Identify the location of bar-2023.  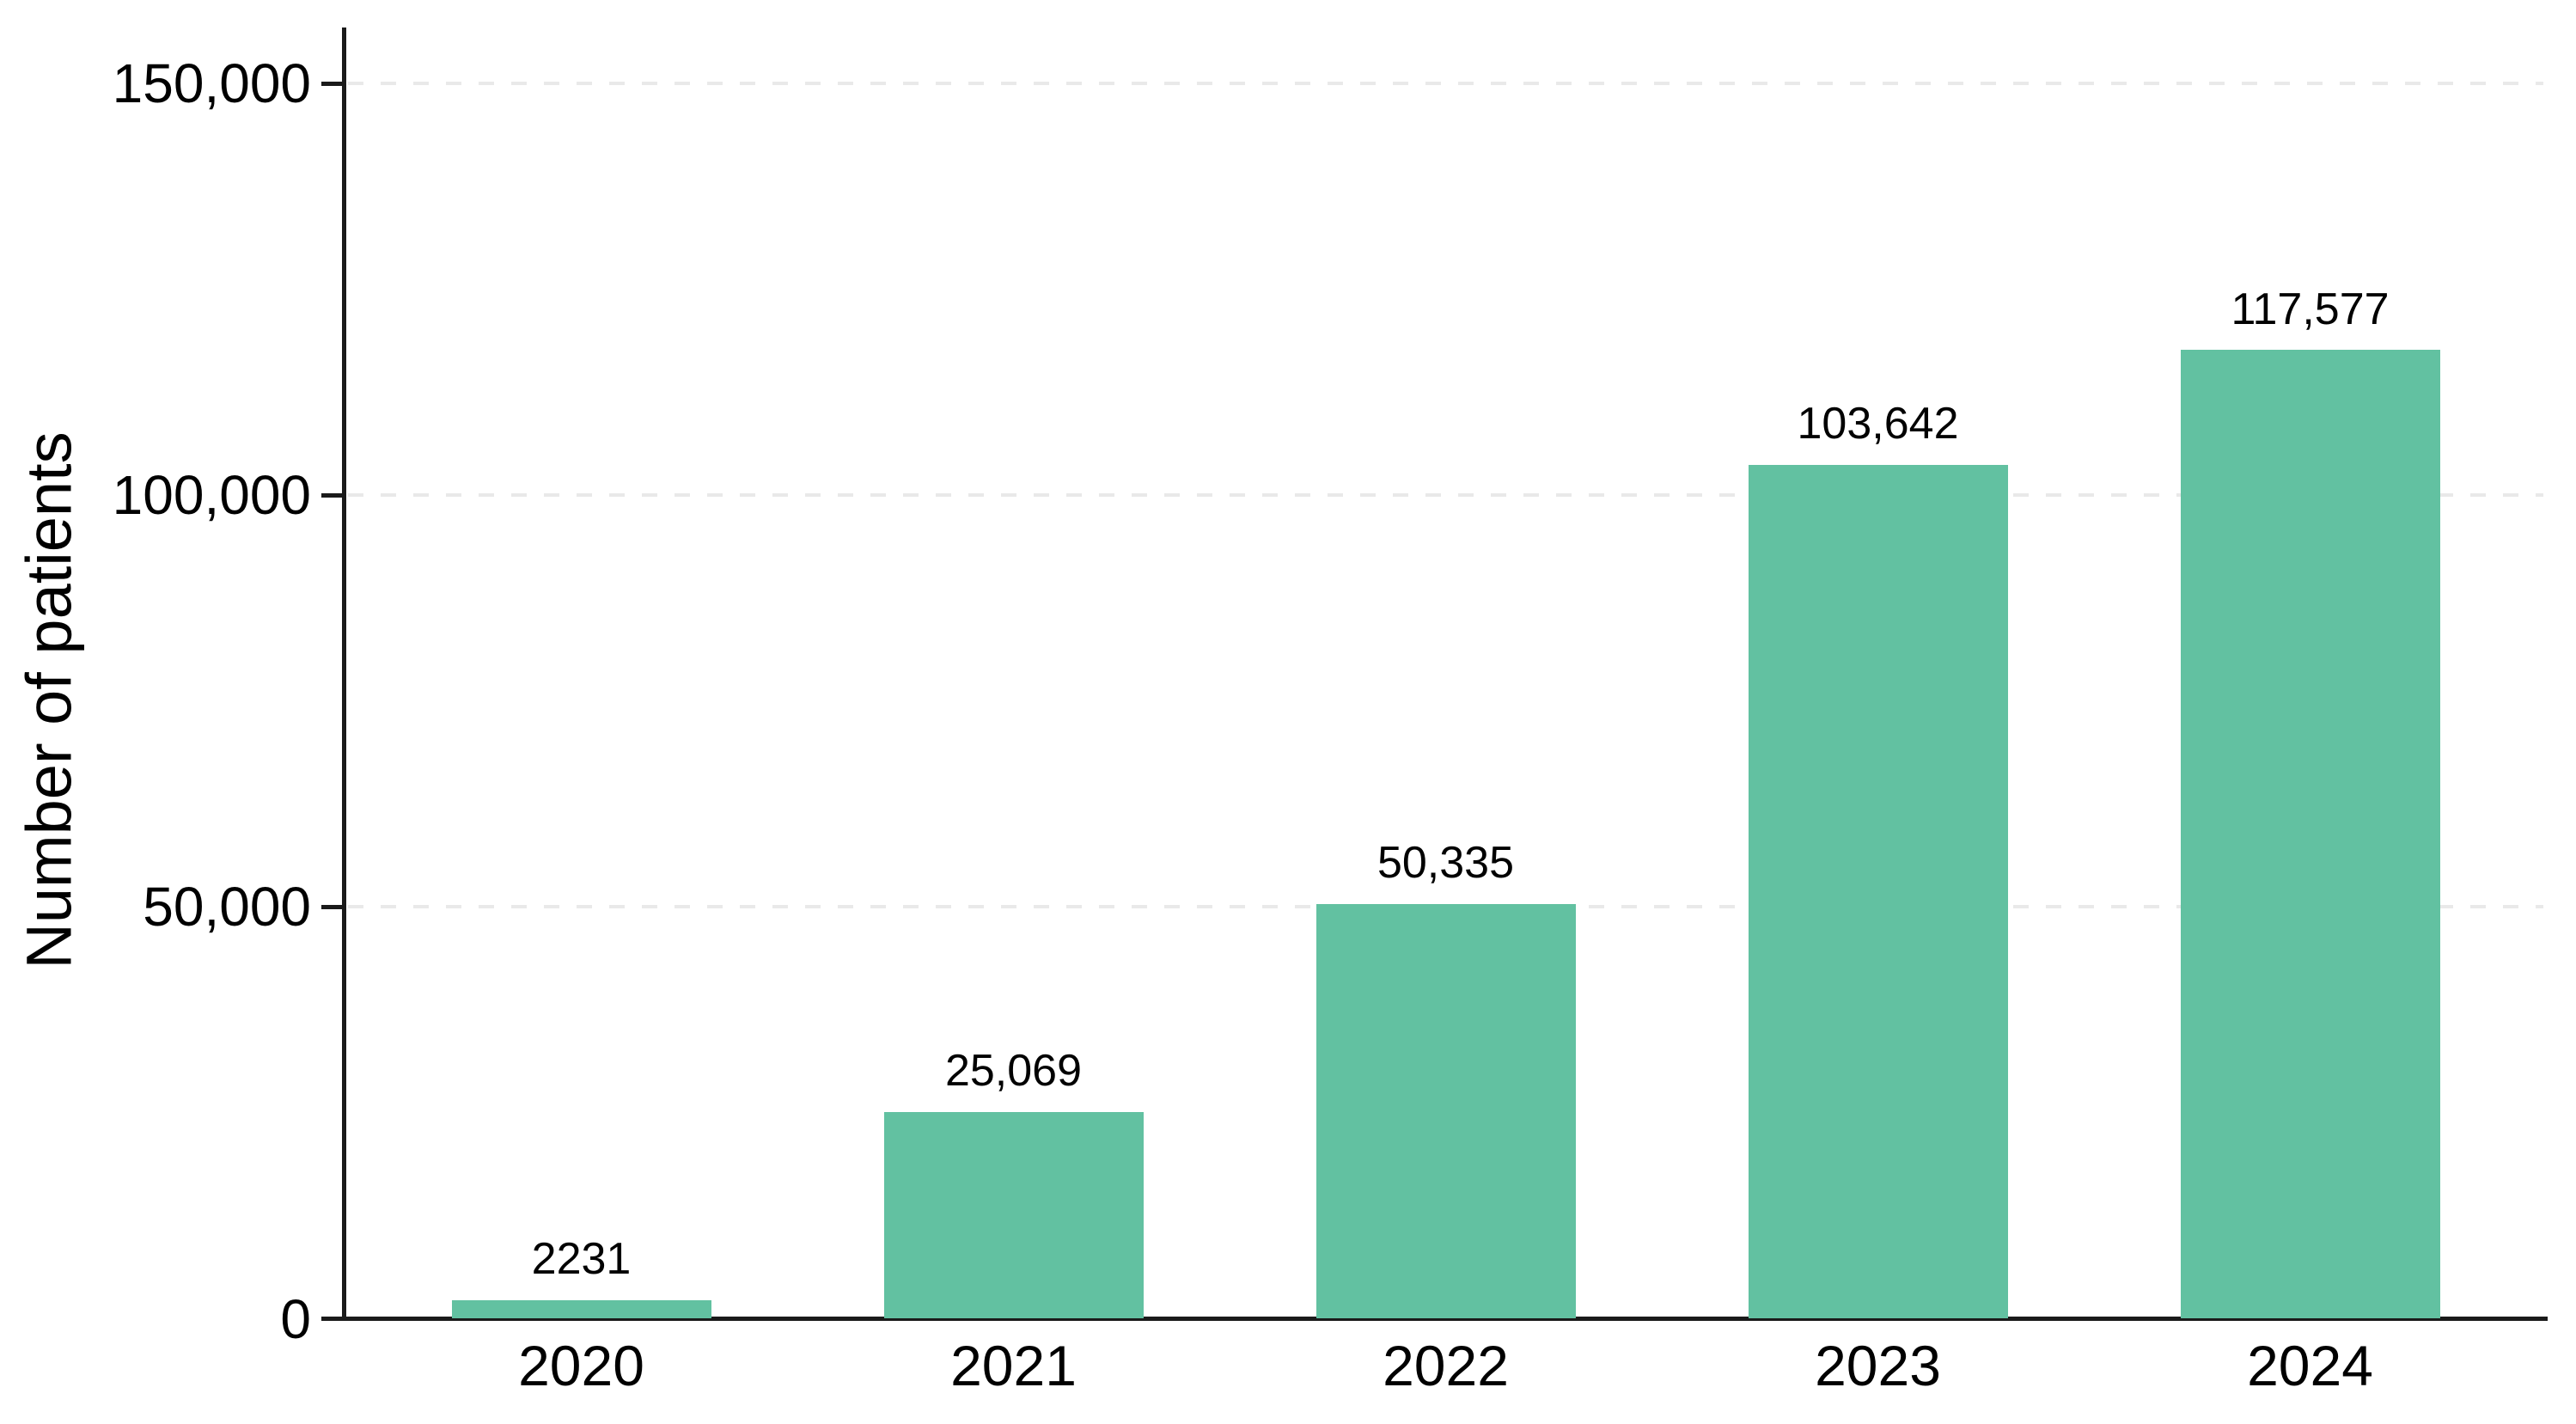
(1878, 891).